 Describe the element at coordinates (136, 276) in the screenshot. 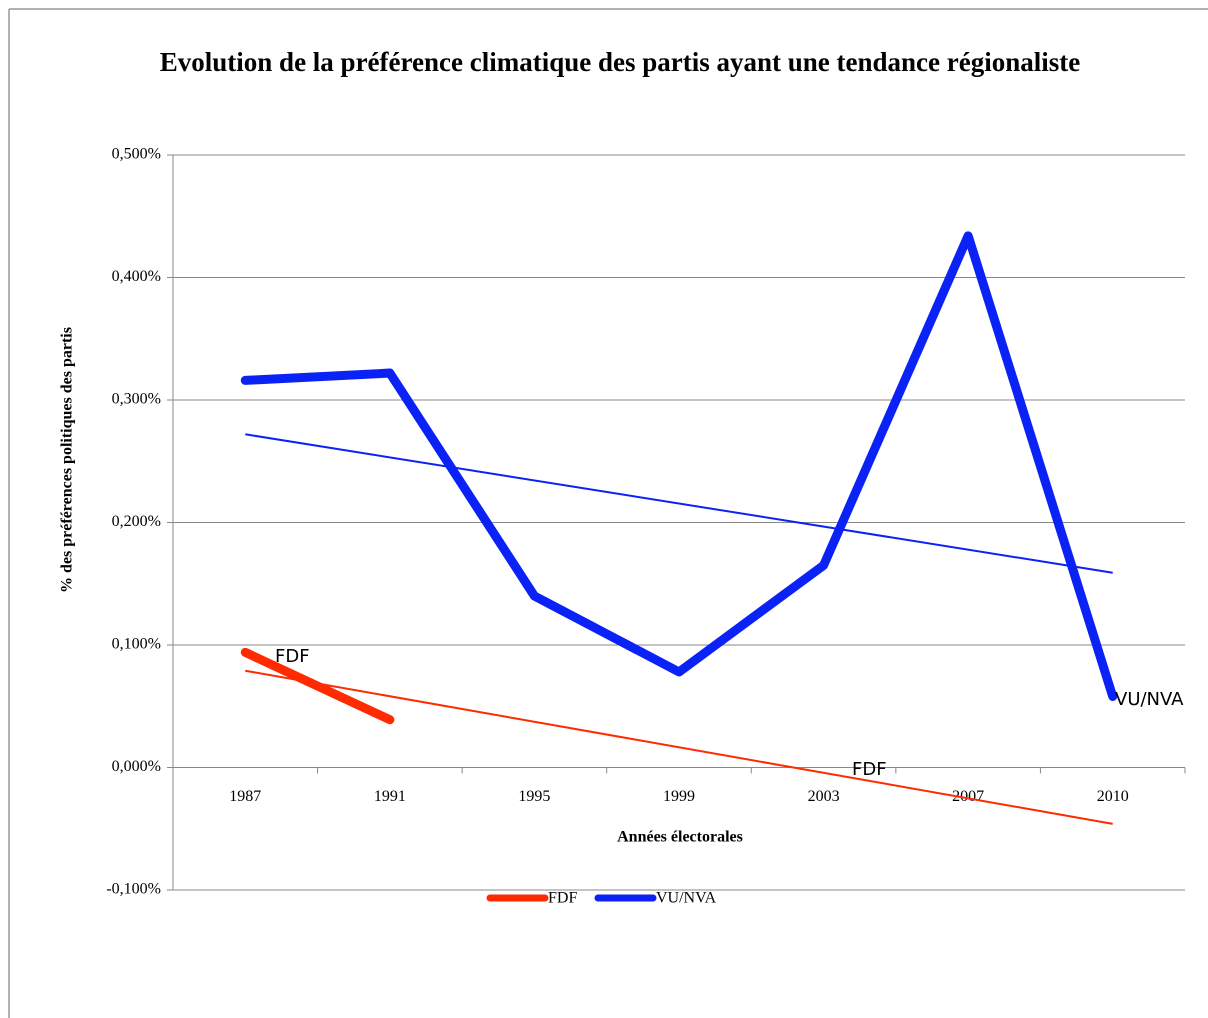

I see `y-tick-label: 0,400%` at that location.